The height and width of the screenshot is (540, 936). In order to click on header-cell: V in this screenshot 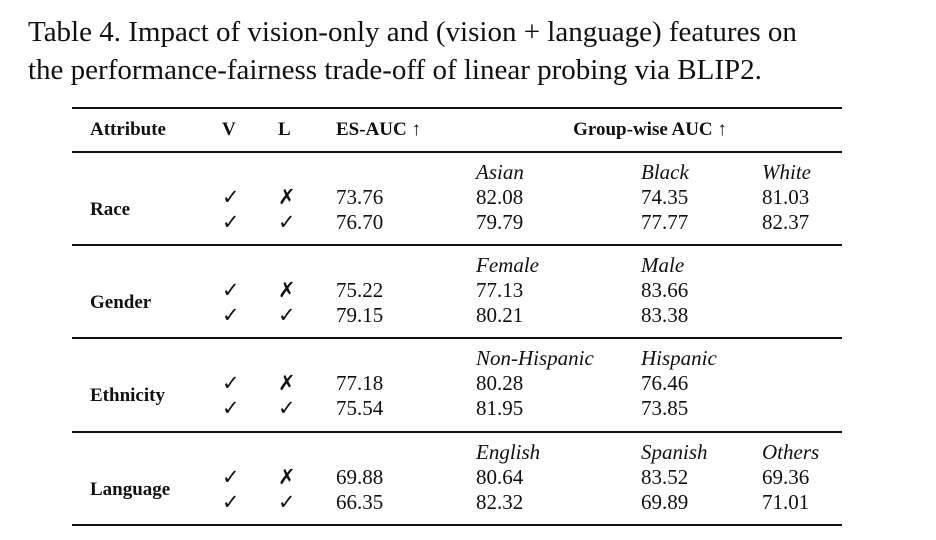, I will do `click(229, 129)`.